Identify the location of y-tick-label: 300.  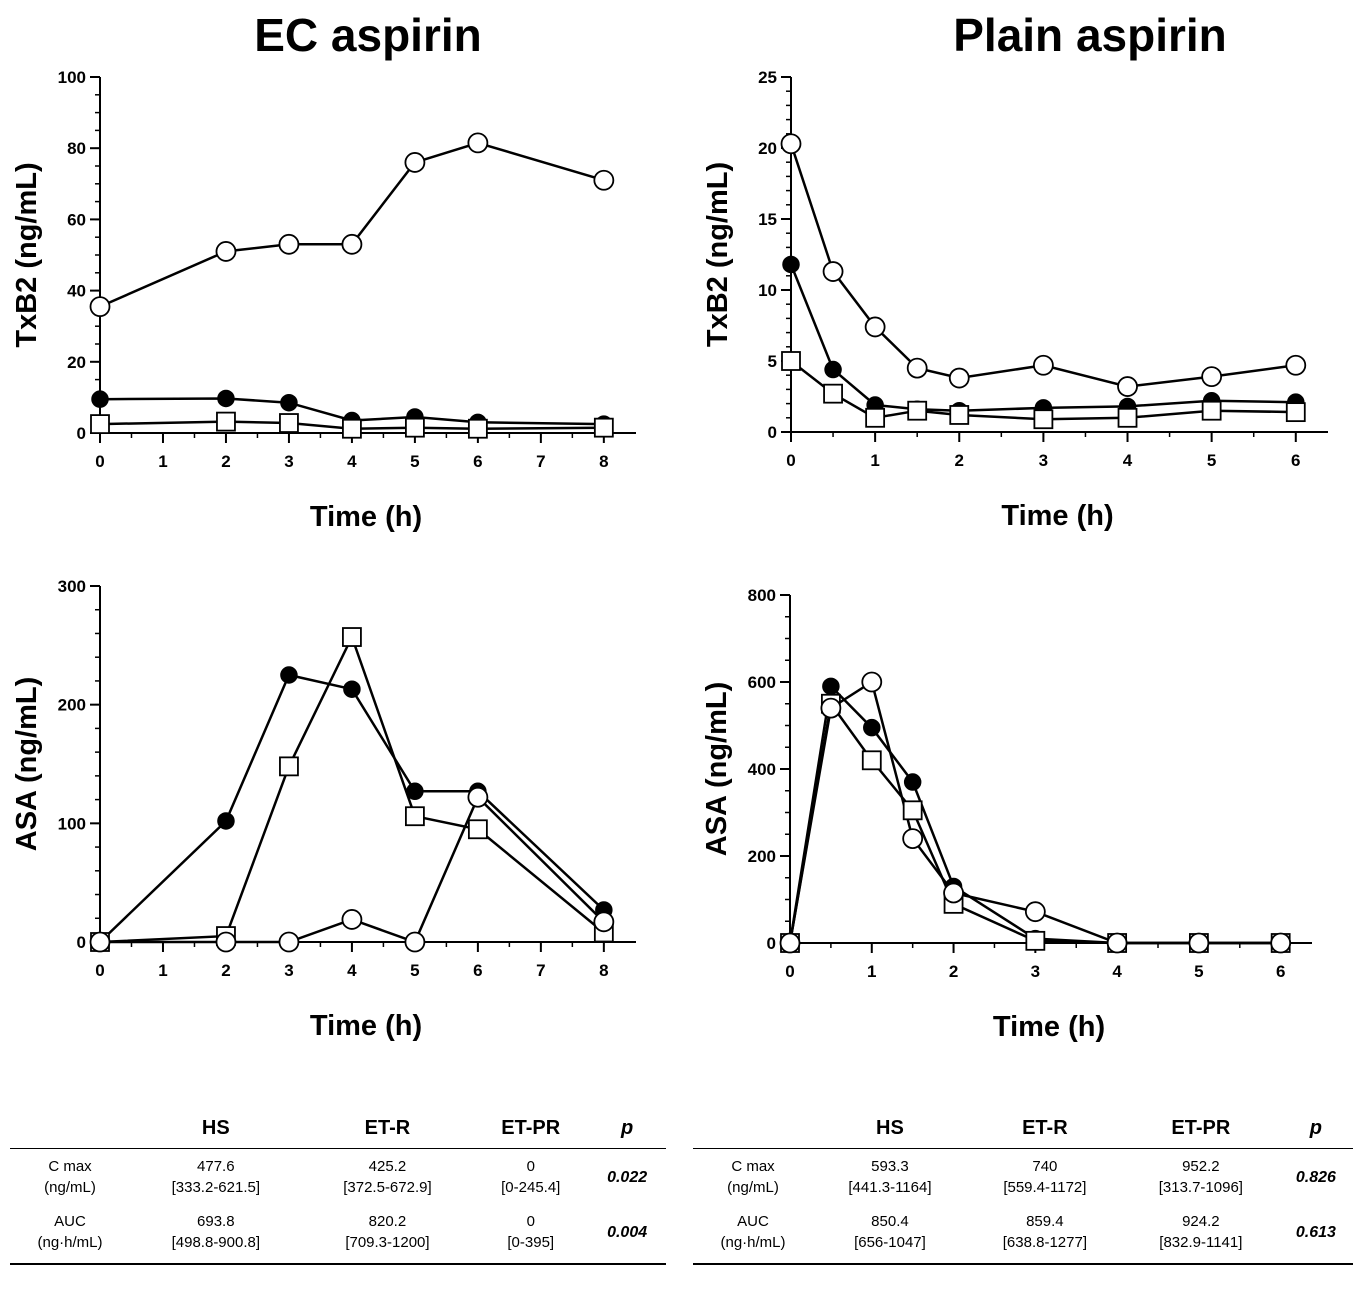
(72, 586).